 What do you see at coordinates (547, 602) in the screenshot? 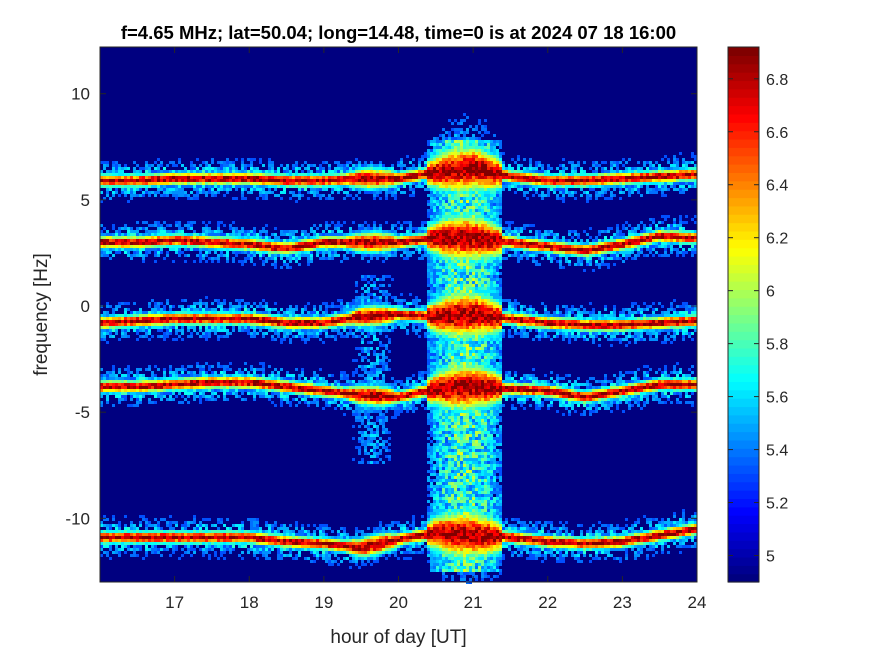
I see `x-tick-label: 22` at bounding box center [547, 602].